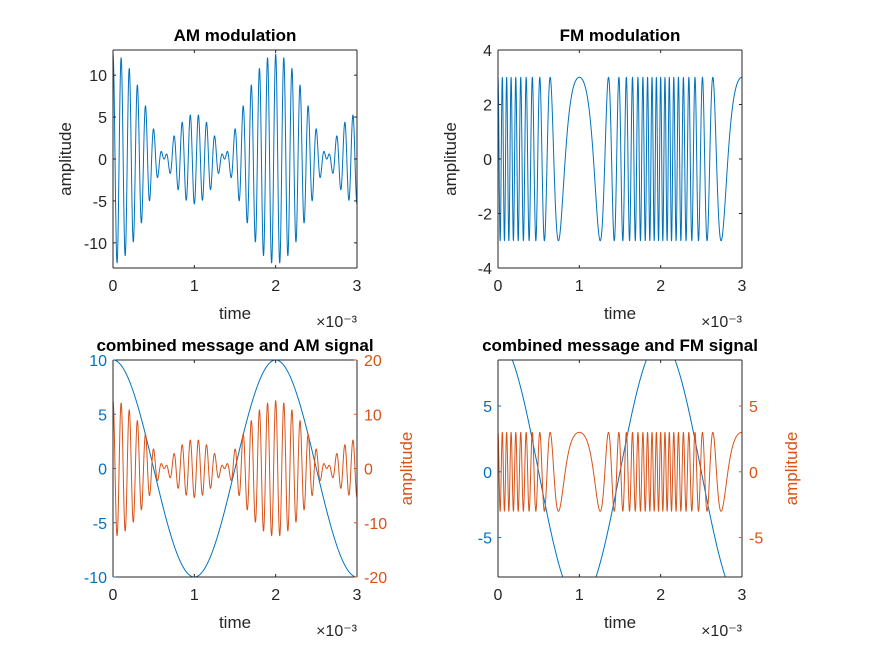 This screenshot has width=874, height=655. What do you see at coordinates (100, 524) in the screenshot?
I see `y-tick-label-left-combined-am: -5` at bounding box center [100, 524].